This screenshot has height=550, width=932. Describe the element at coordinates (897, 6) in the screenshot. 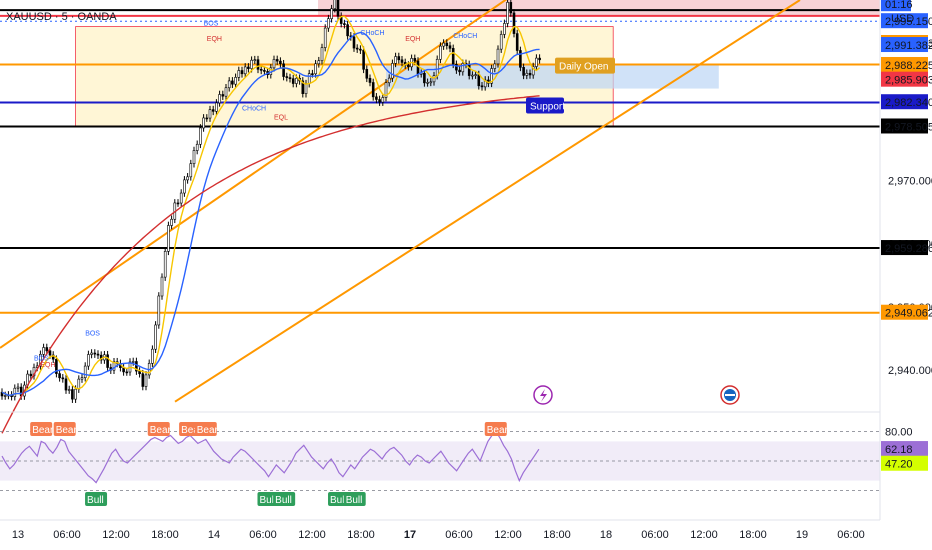

I see `countdown-tag: 01:16` at that location.